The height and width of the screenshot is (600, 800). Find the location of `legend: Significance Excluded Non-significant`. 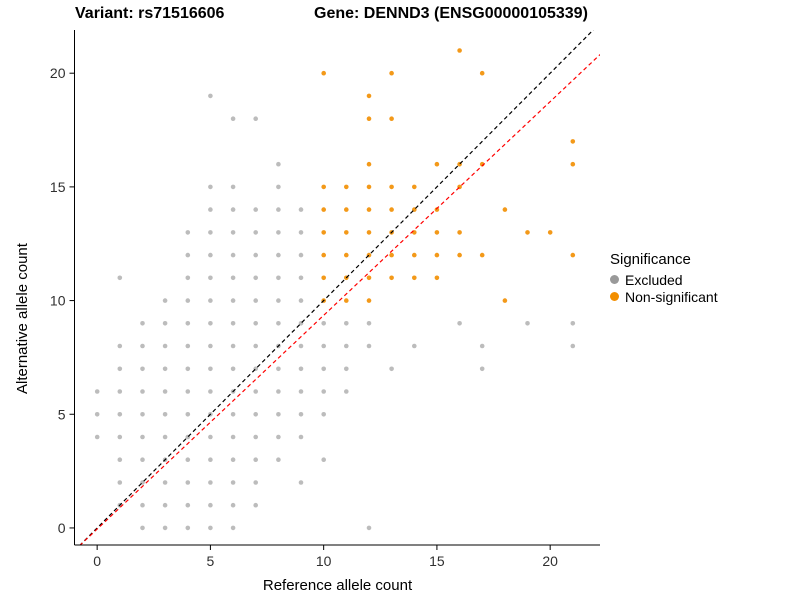

legend: Significance Excluded Non-significant is located at coordinates (664, 278).